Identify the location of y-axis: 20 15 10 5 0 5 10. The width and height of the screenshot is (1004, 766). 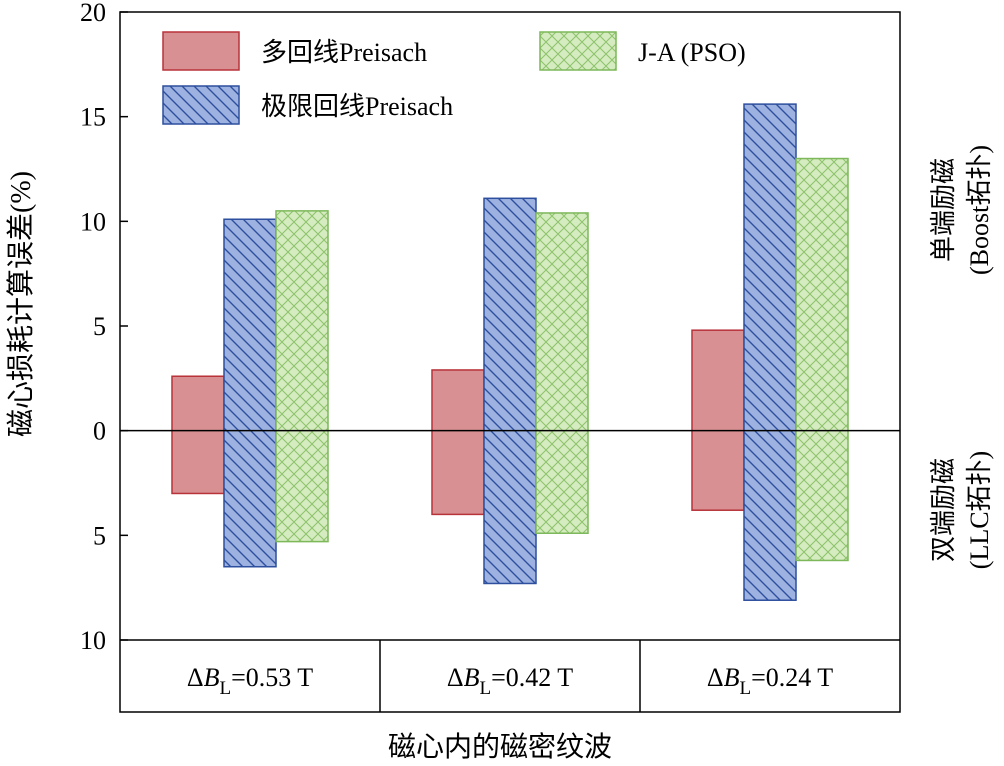
(104, 327).